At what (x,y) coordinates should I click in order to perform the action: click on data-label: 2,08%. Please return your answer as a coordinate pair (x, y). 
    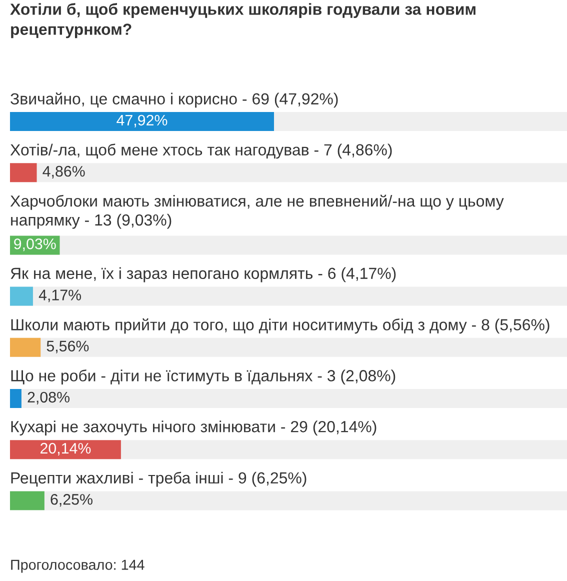
    Looking at the image, I should click on (49, 398).